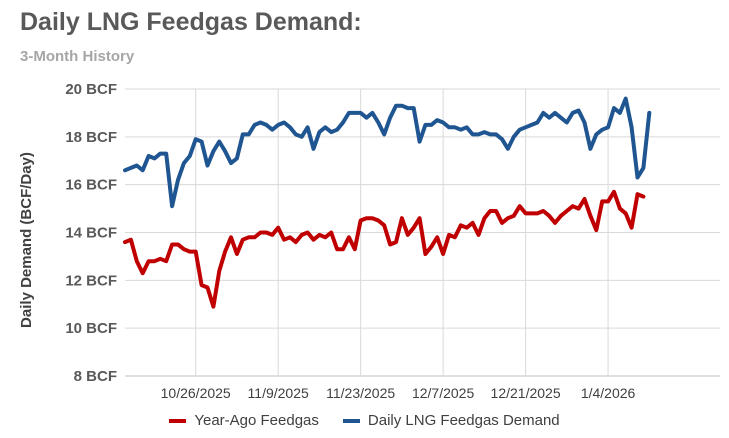 The image size is (729, 438). Describe the element at coordinates (196, 393) in the screenshot. I see `x-tick-label: 10/26/2025` at that location.